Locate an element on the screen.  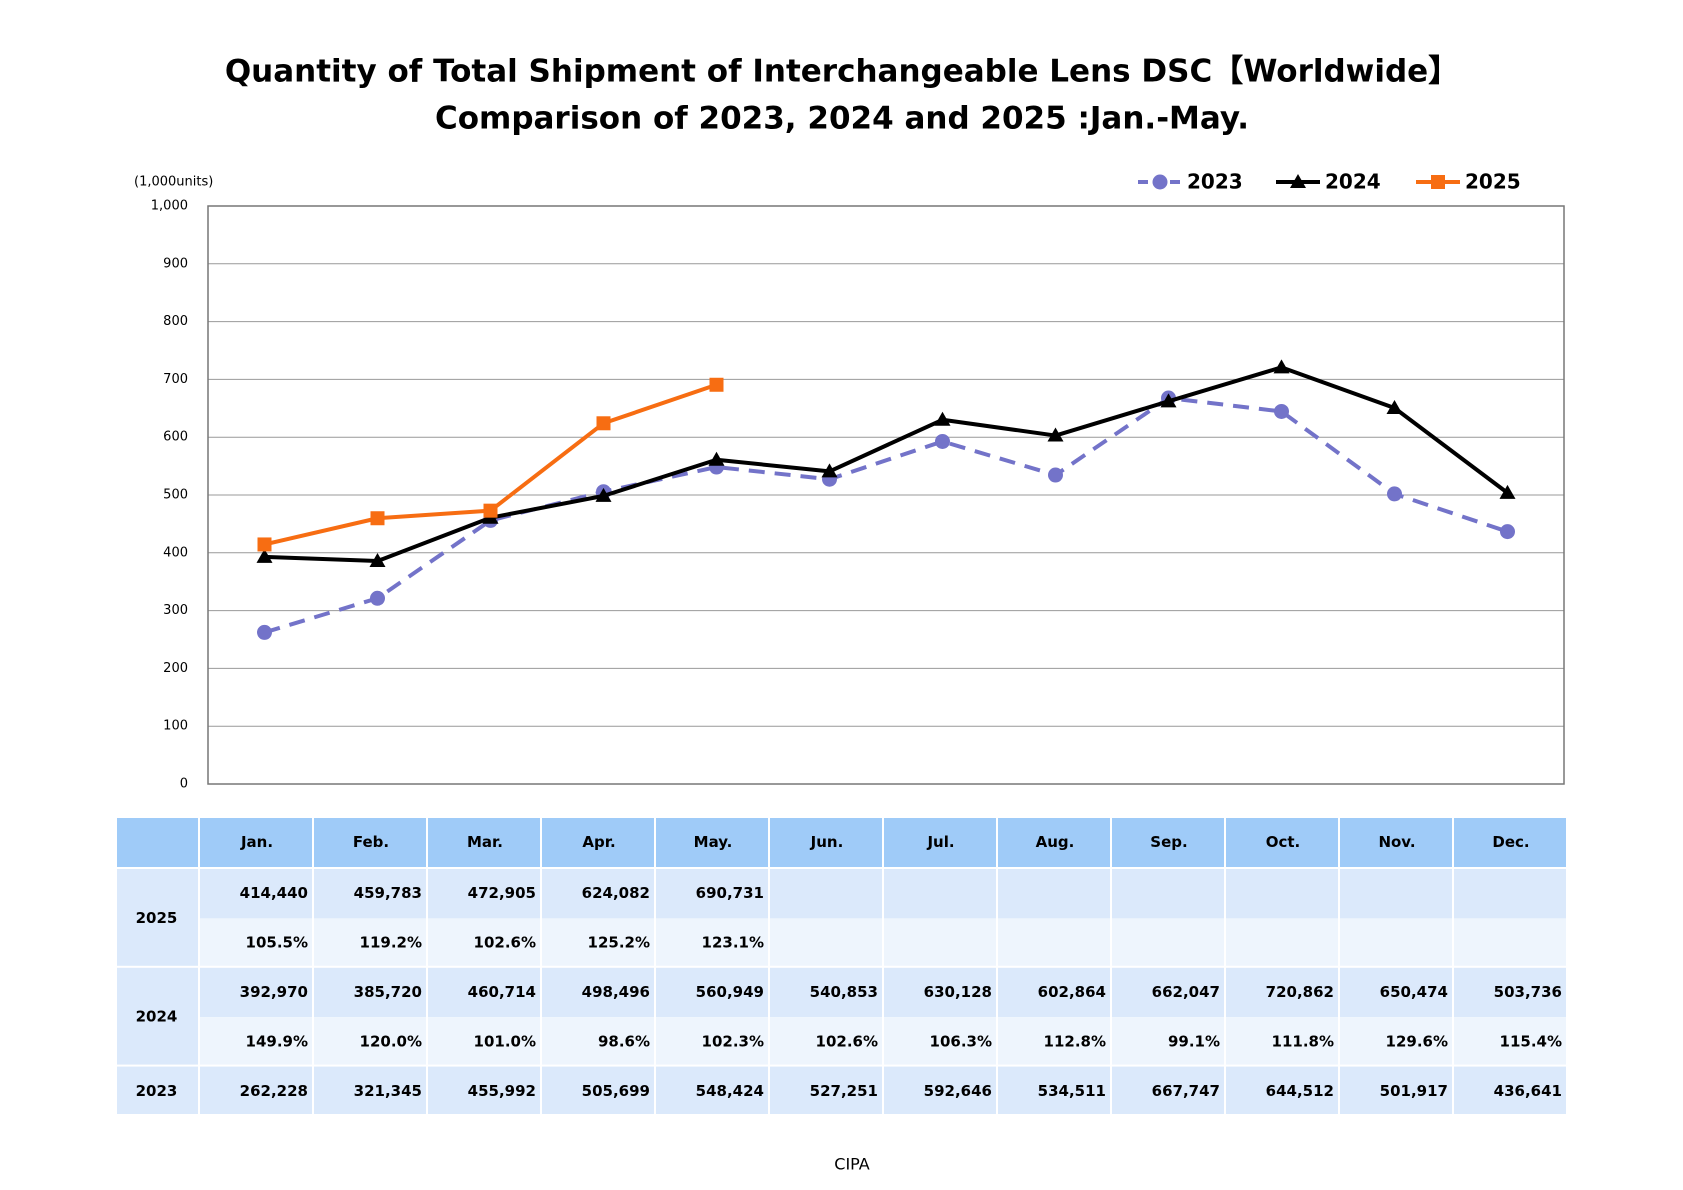
legend-label: 2025 is located at coordinates (1493, 182).